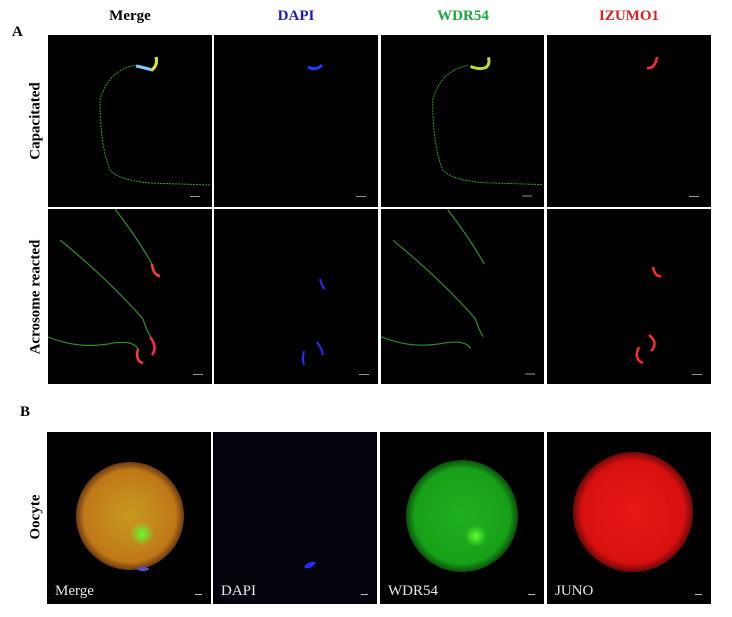 Image resolution: width=732 pixels, height=617 pixels. Describe the element at coordinates (413, 591) in the screenshot. I see `image-label-wdr54: WDR54` at that location.